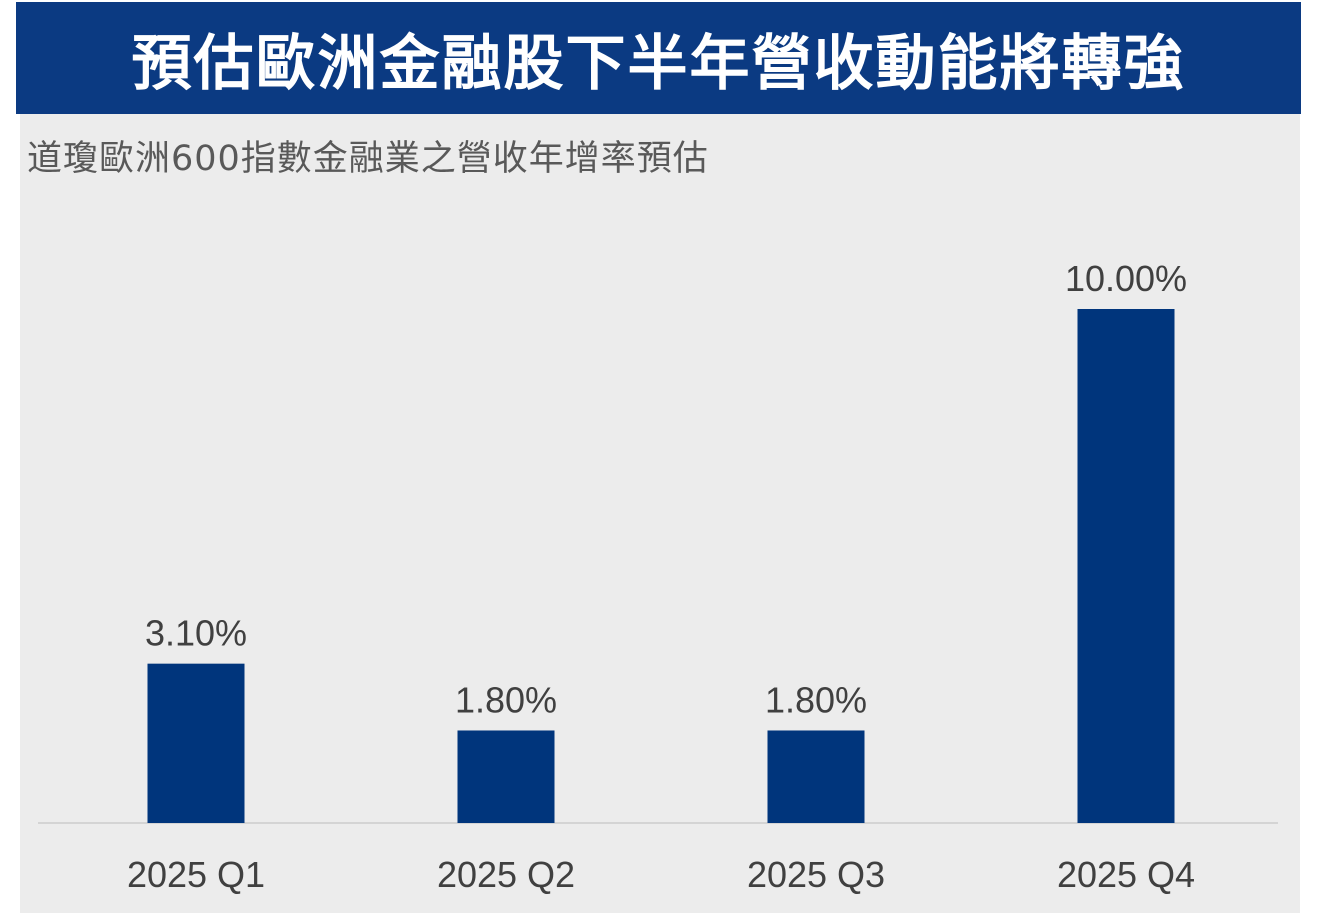  Describe the element at coordinates (661, 874) in the screenshot. I see `tick-labels-layer: 2025 Q1 2025 Q2 2025 Q3 2025 Q4` at that location.